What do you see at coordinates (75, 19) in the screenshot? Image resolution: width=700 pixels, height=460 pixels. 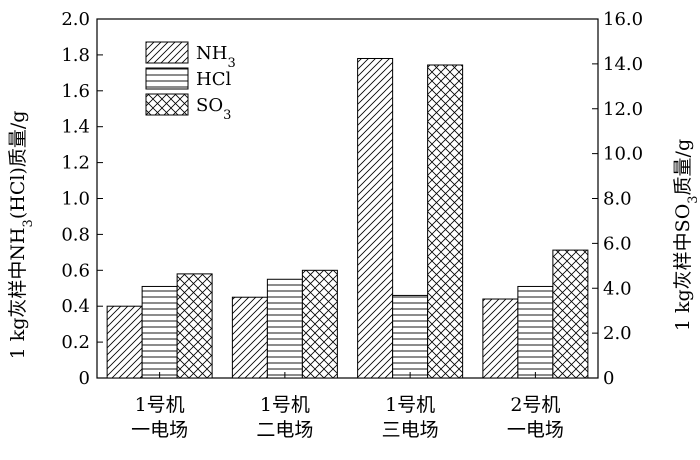 I see `left-tick-label: 2.0` at bounding box center [75, 19].